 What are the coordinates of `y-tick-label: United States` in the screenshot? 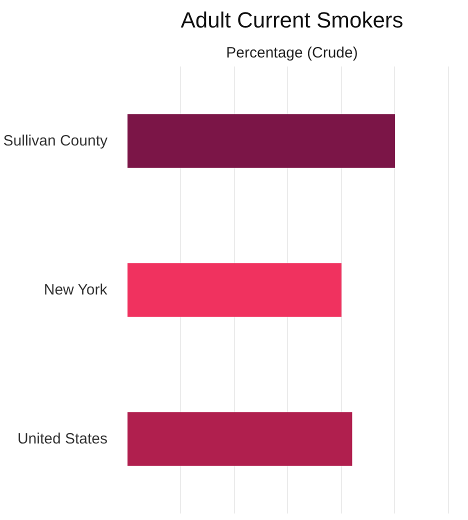 It's located at (62, 439).